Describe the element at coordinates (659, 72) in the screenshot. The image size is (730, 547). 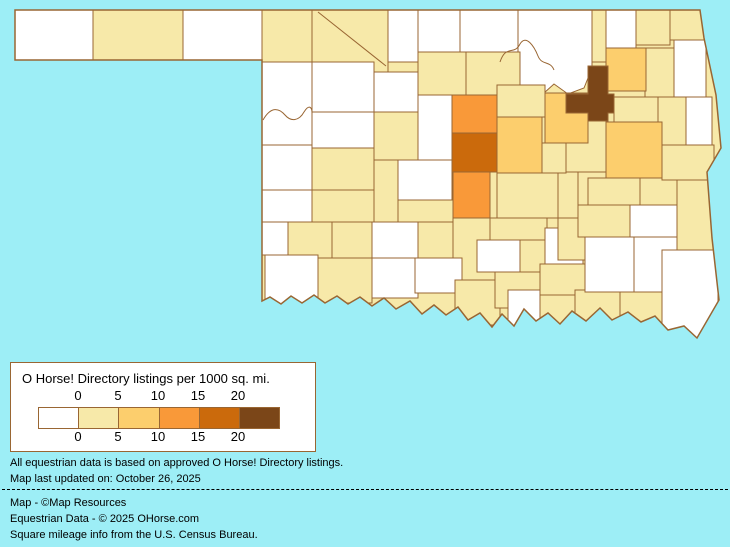
I see `county-mayes` at that location.